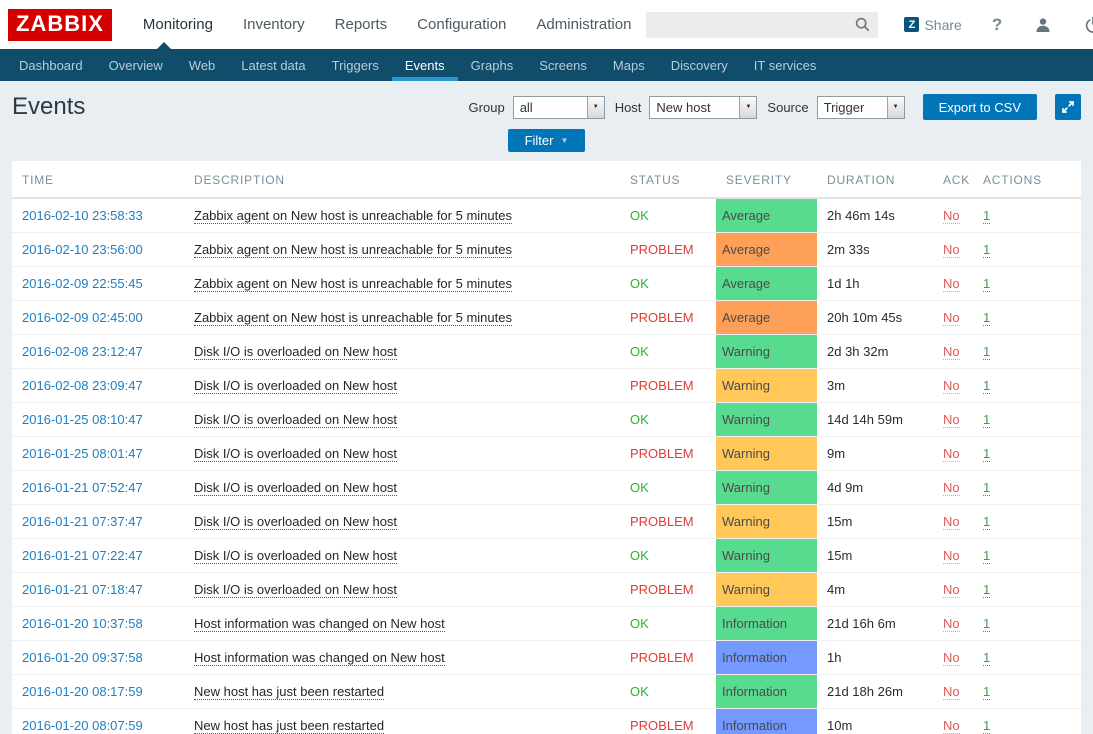 Image resolution: width=1093 pixels, height=734 pixels. I want to click on cell-duration: 4m, so click(875, 589).